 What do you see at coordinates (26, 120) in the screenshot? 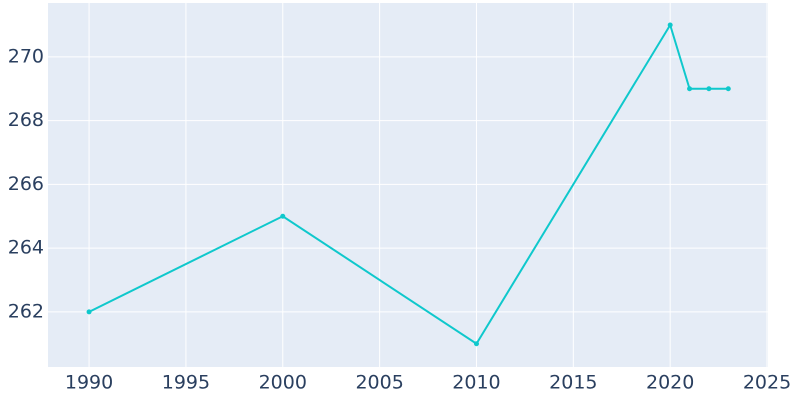
I see `y-tick-label: 268` at bounding box center [26, 120].